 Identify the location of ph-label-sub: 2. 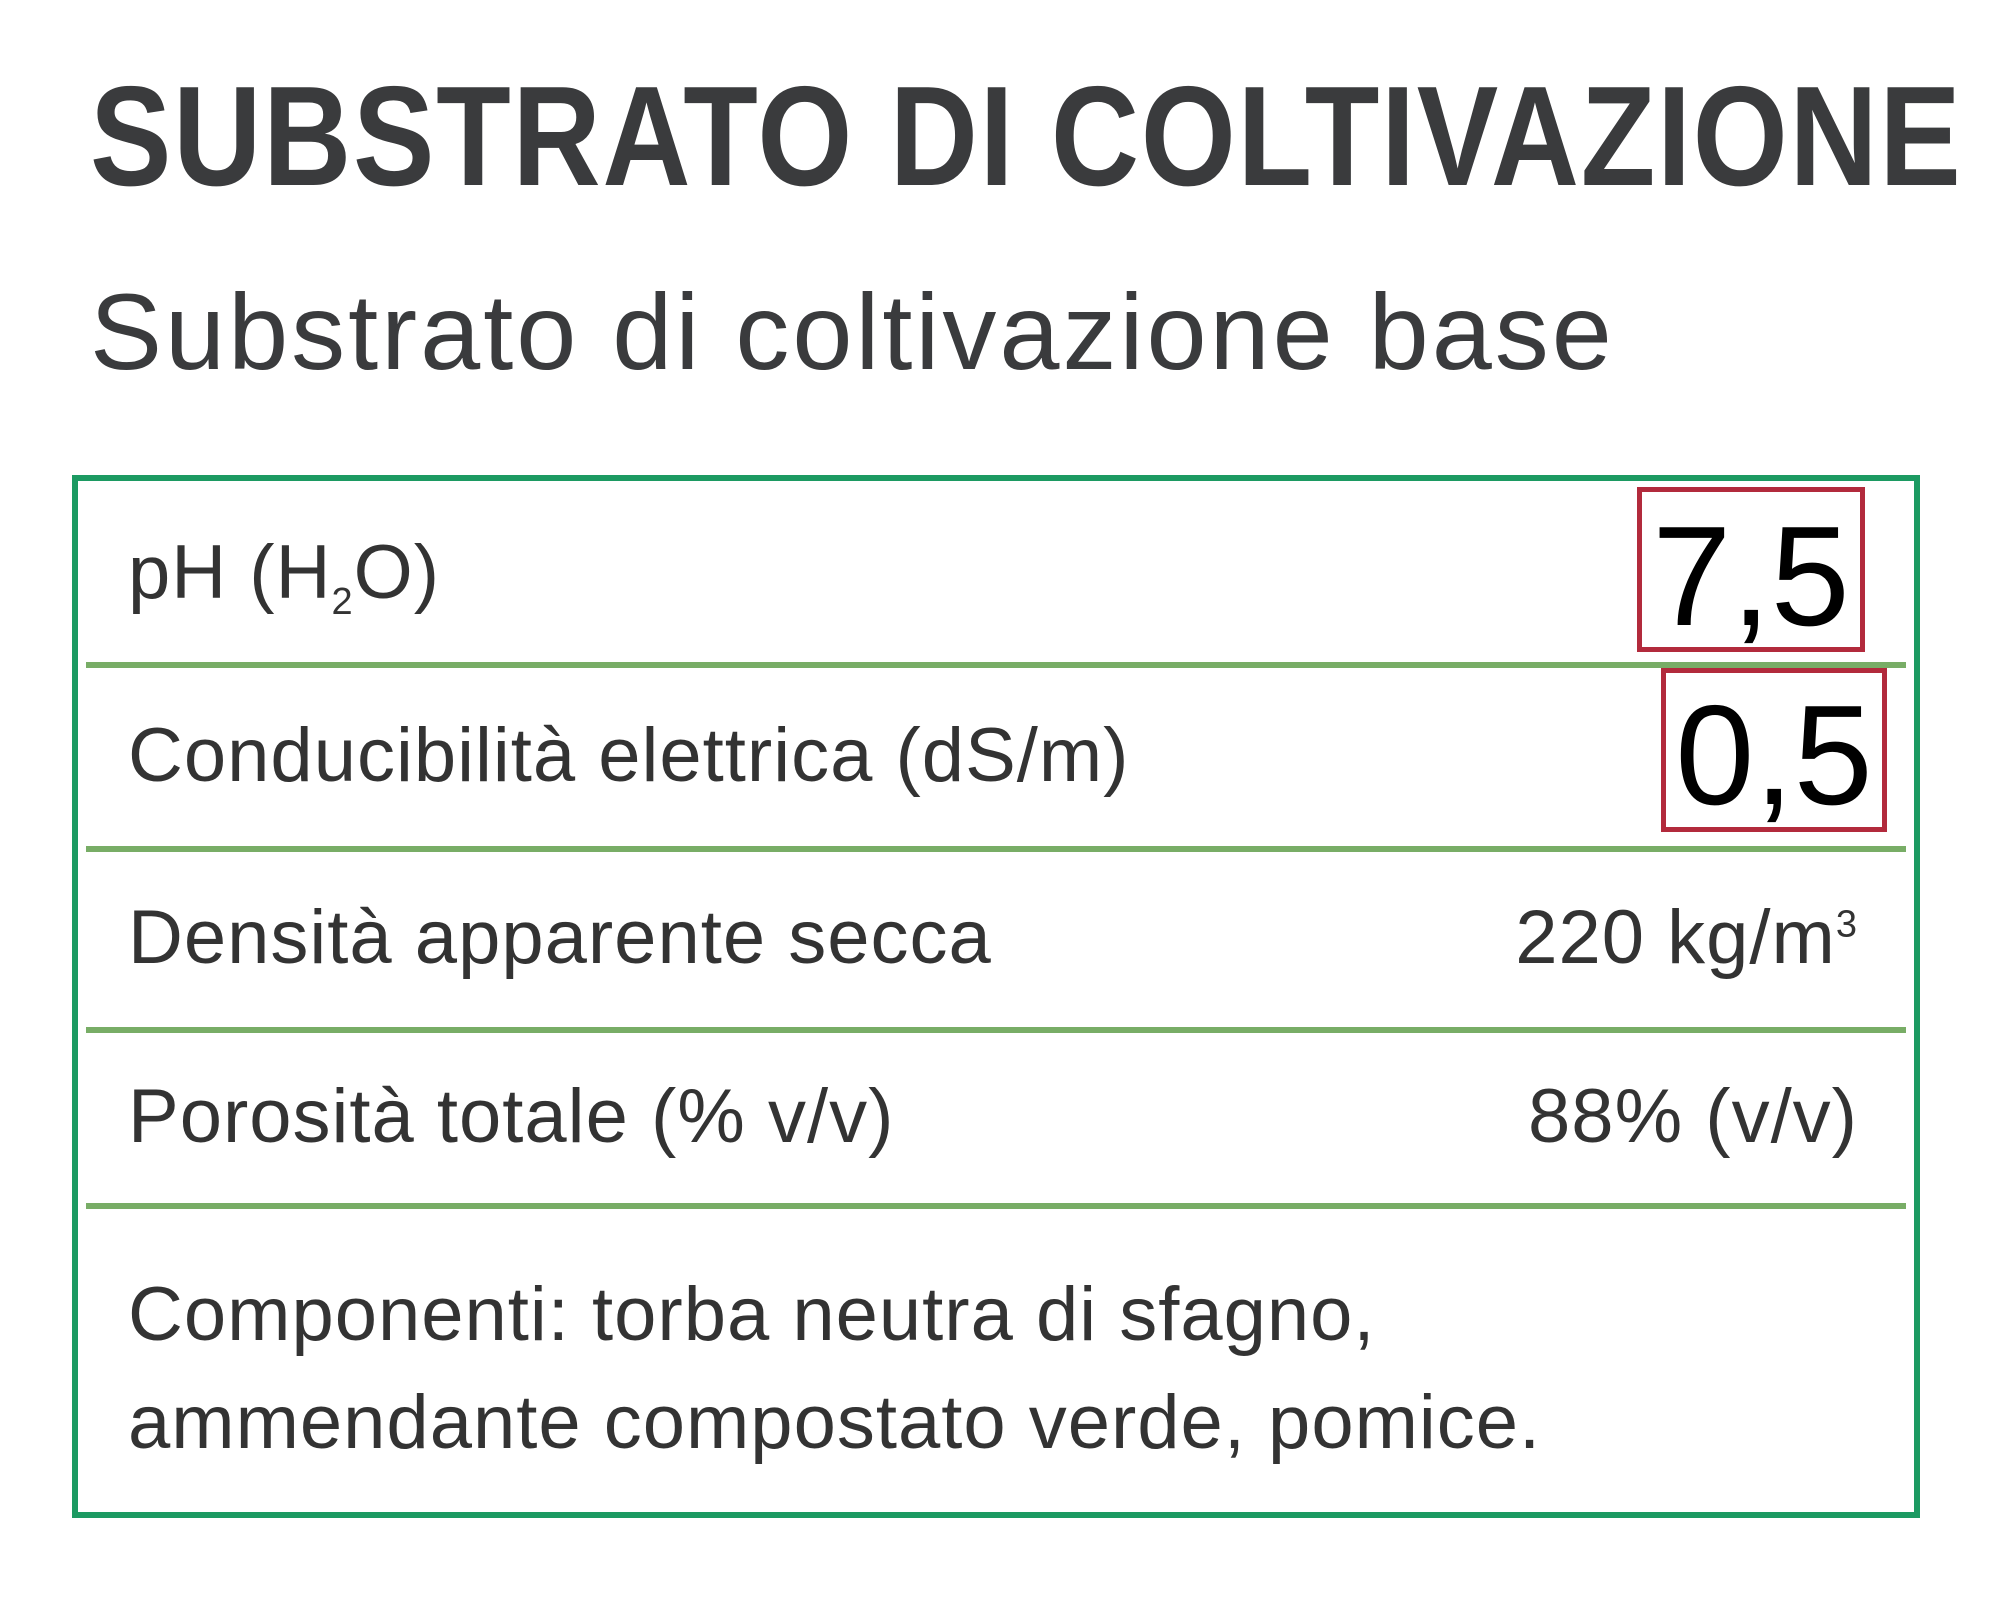
(342, 602).